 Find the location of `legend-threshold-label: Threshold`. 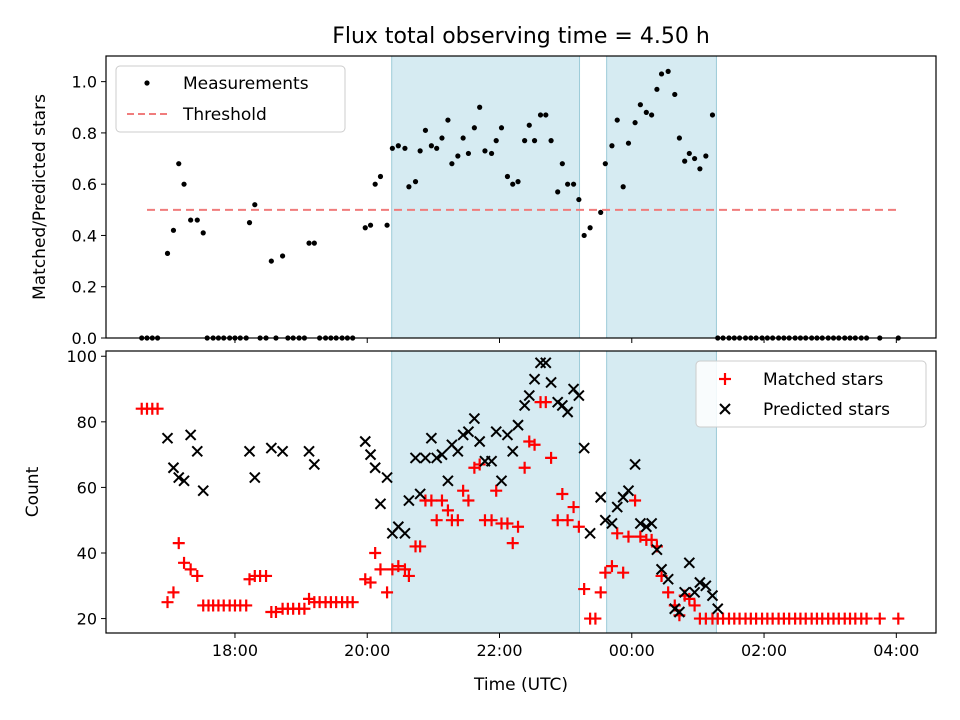

legend-threshold-label: Threshold is located at coordinates (224, 115).